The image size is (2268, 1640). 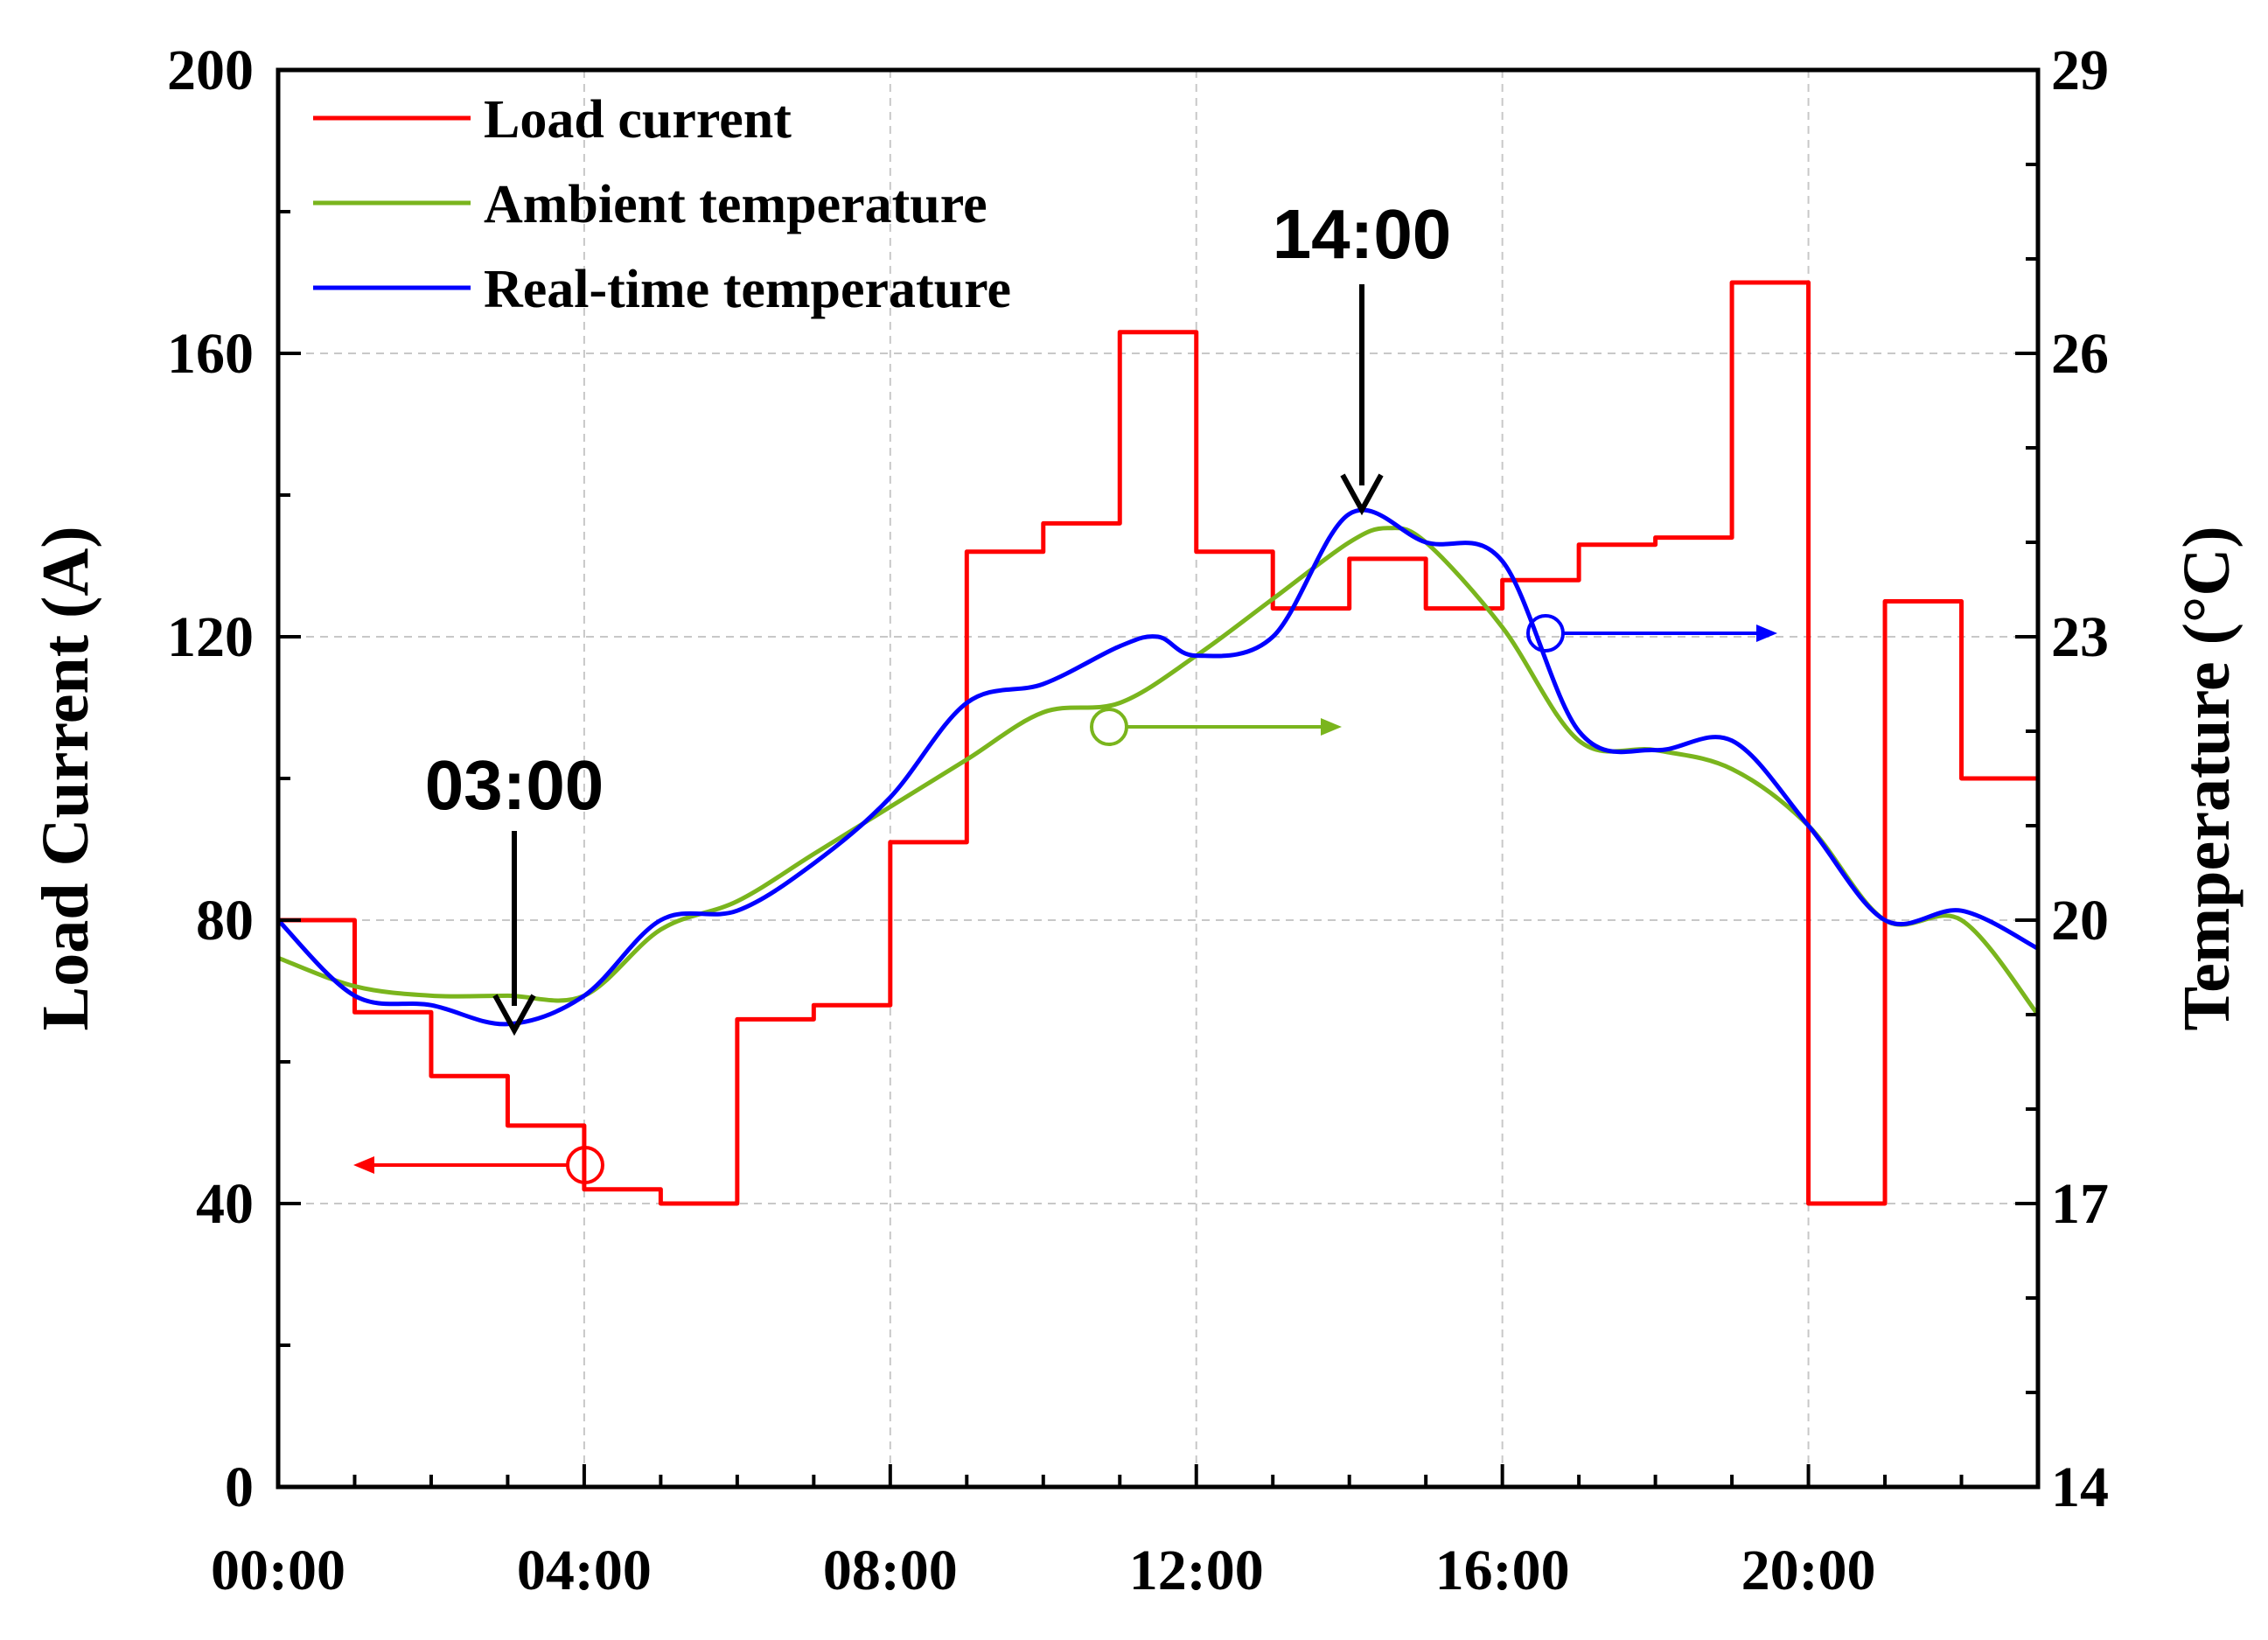 I want to click on load-current-axis-arrowhead, so click(x=363, y=1165).